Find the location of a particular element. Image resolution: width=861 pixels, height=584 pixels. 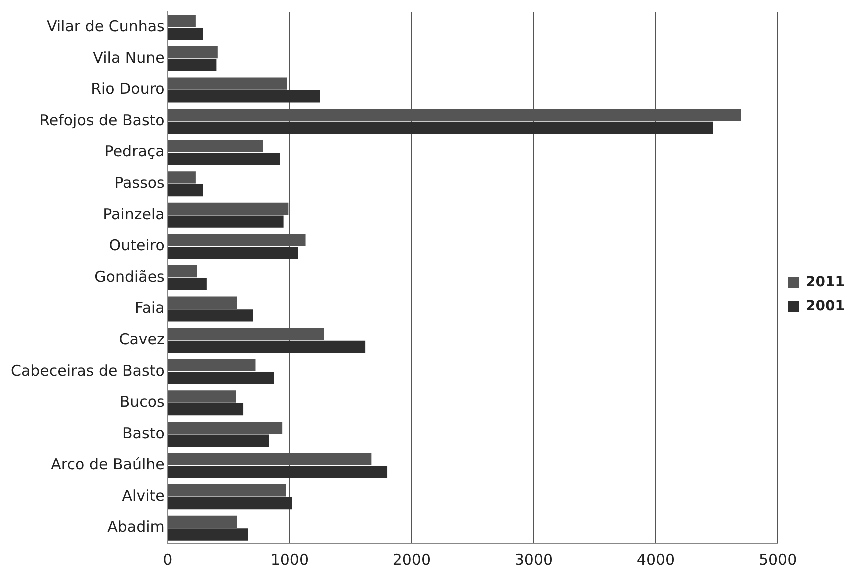

y-tick-label: Bucos is located at coordinates (143, 402).